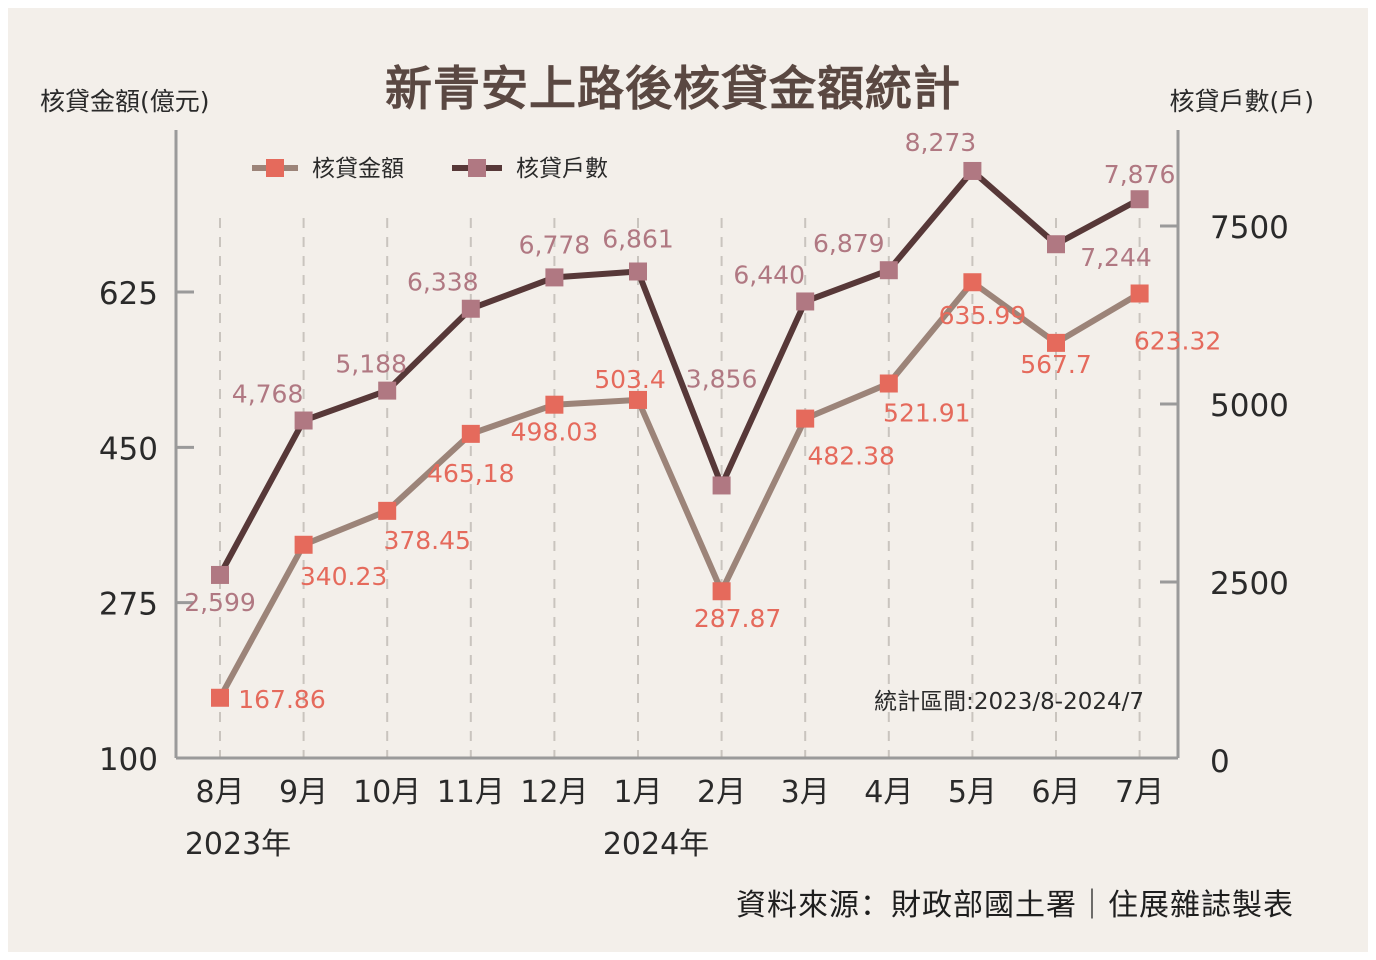 This screenshot has width=1376, height=960. Describe the element at coordinates (555, 244) in the screenshot. I see `count-data-label: 6,778` at that location.